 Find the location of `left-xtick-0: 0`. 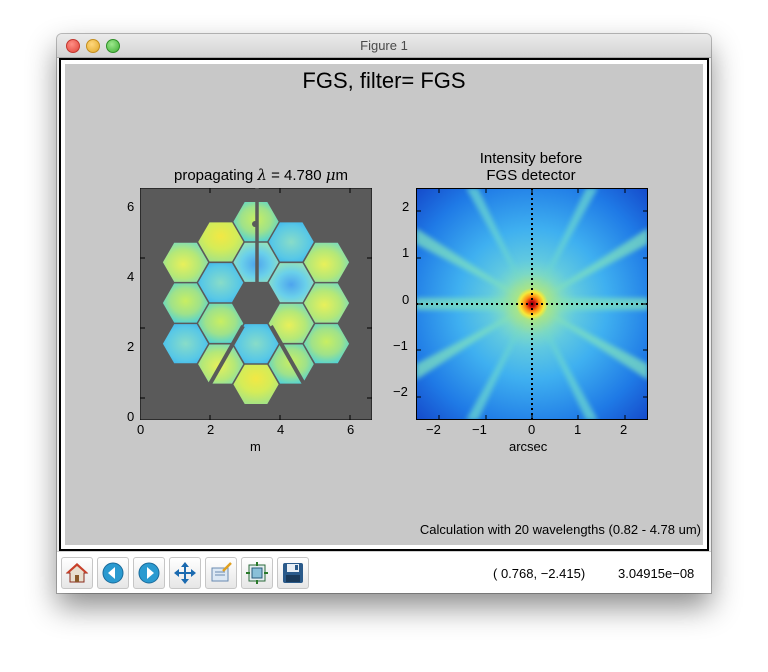

left-xtick-0: 0 is located at coordinates (141, 429).